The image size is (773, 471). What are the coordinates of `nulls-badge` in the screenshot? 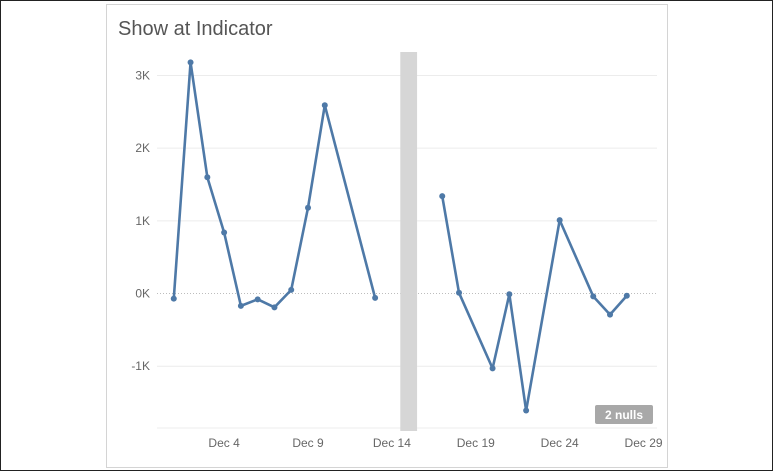 It's located at (624, 414).